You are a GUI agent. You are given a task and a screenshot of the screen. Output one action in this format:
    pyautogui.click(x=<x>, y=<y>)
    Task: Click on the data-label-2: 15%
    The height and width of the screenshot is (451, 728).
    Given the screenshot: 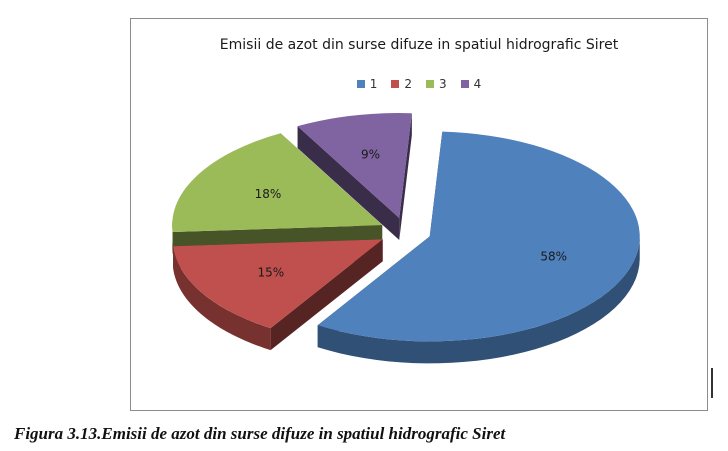 What is the action you would take?
    pyautogui.click(x=270, y=273)
    